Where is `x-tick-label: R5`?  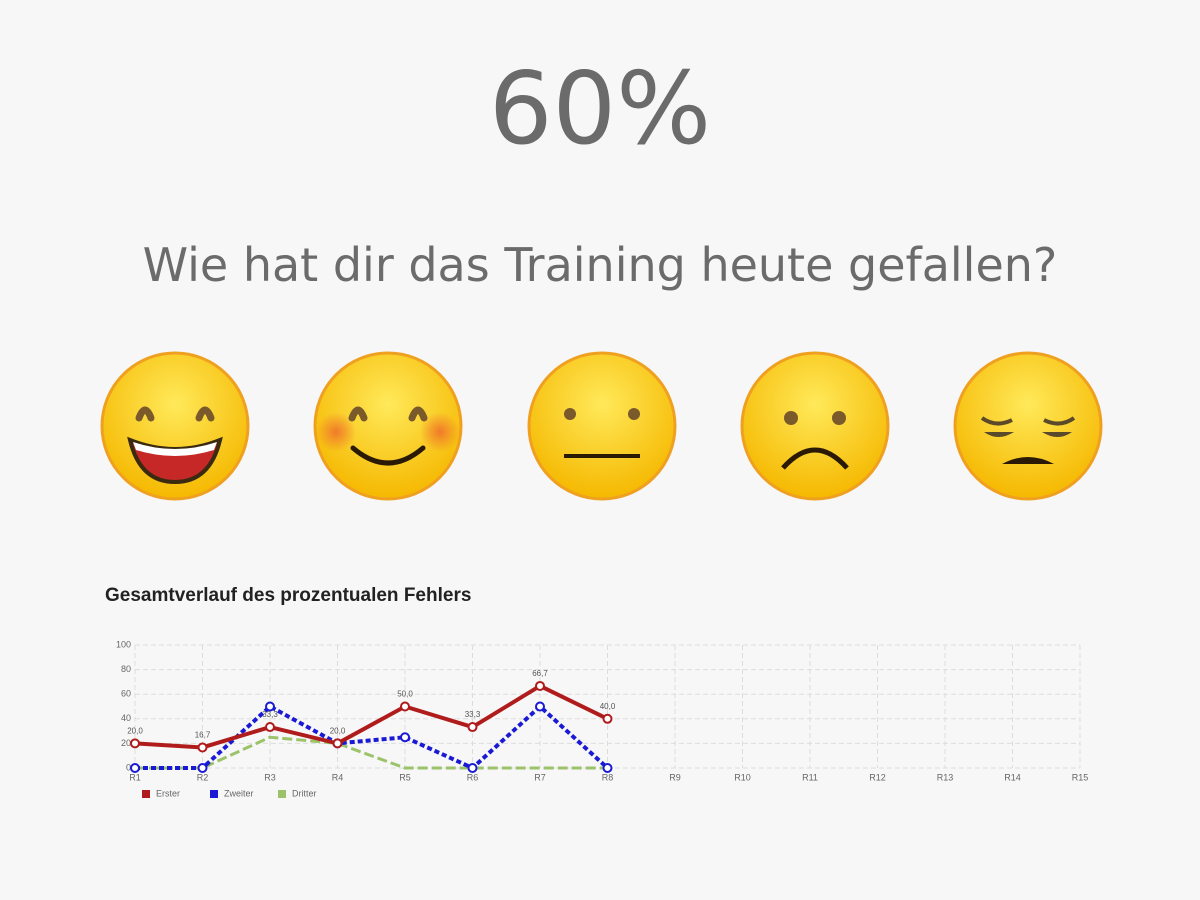
x-tick-label: R5 is located at coordinates (405, 777).